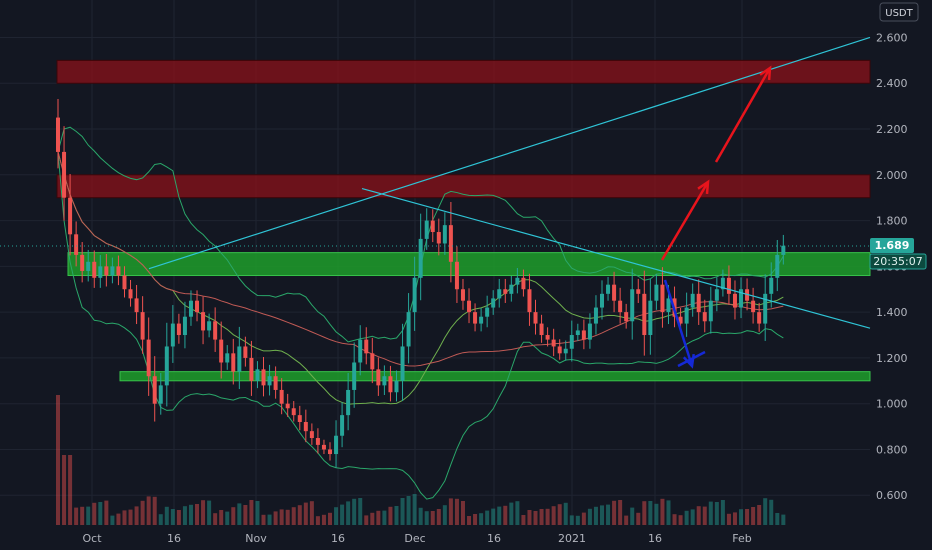 Image resolution: width=932 pixels, height=550 pixels. I want to click on resistance-zone, so click(463, 186).